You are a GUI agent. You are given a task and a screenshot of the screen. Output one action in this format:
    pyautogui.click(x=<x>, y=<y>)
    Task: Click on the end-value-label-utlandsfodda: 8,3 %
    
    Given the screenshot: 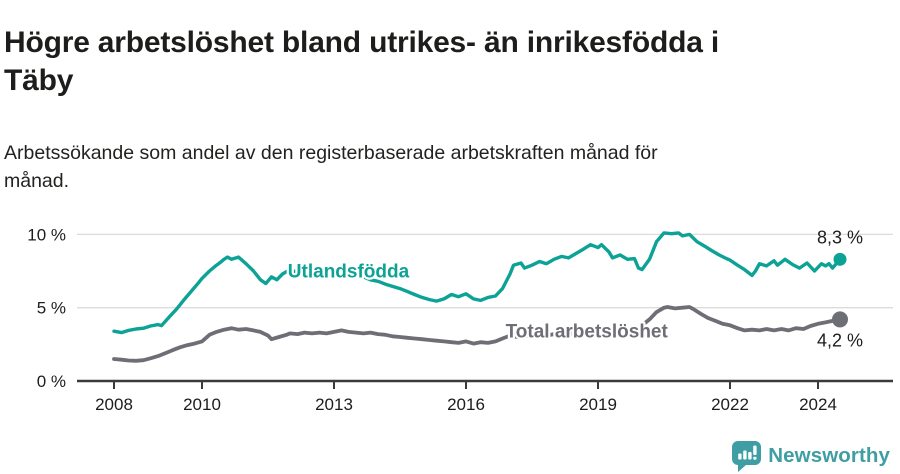 What is the action you would take?
    pyautogui.click(x=840, y=237)
    